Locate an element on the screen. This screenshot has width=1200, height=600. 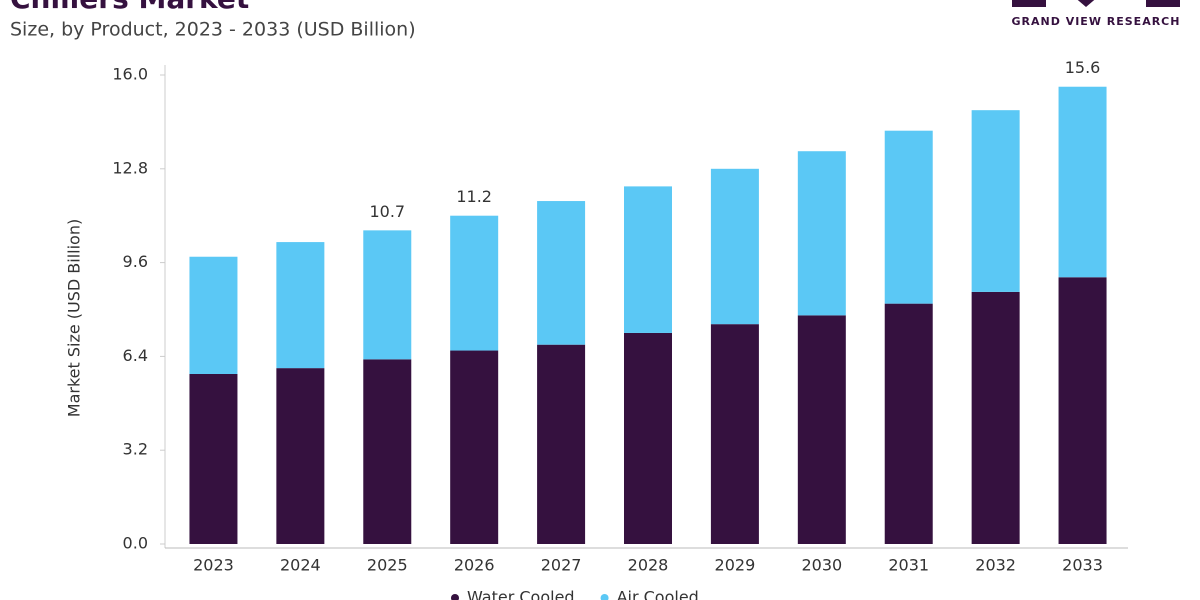
x-tick-label: 2030 is located at coordinates (821, 565).